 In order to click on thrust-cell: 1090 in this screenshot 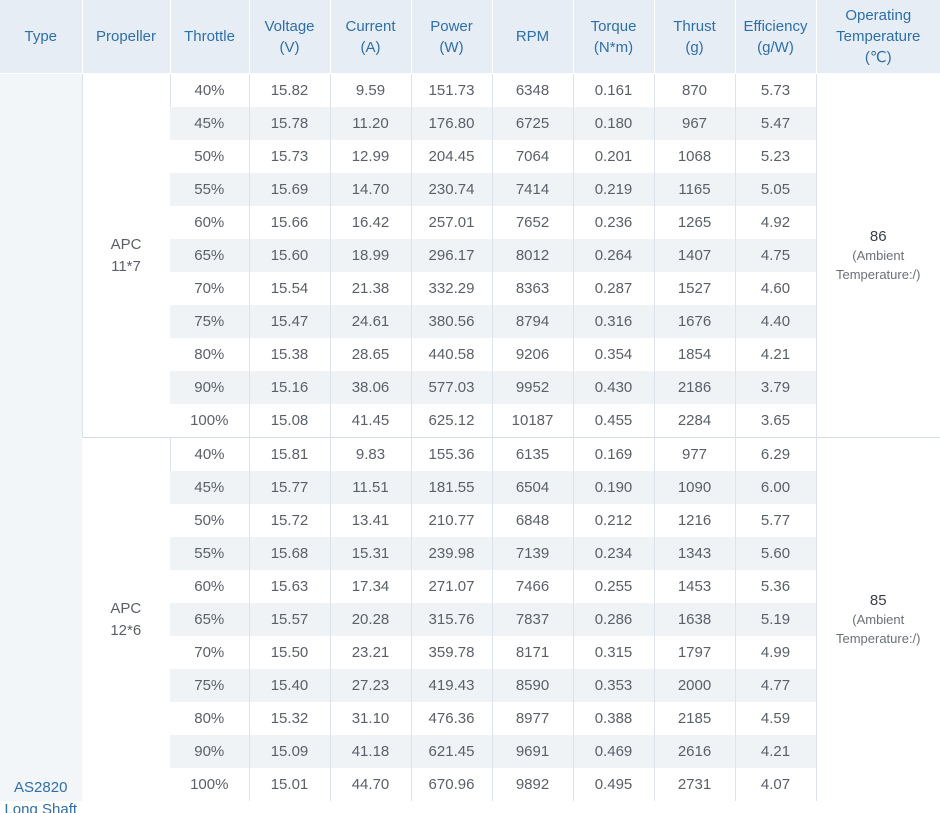, I will do `click(694, 487)`.